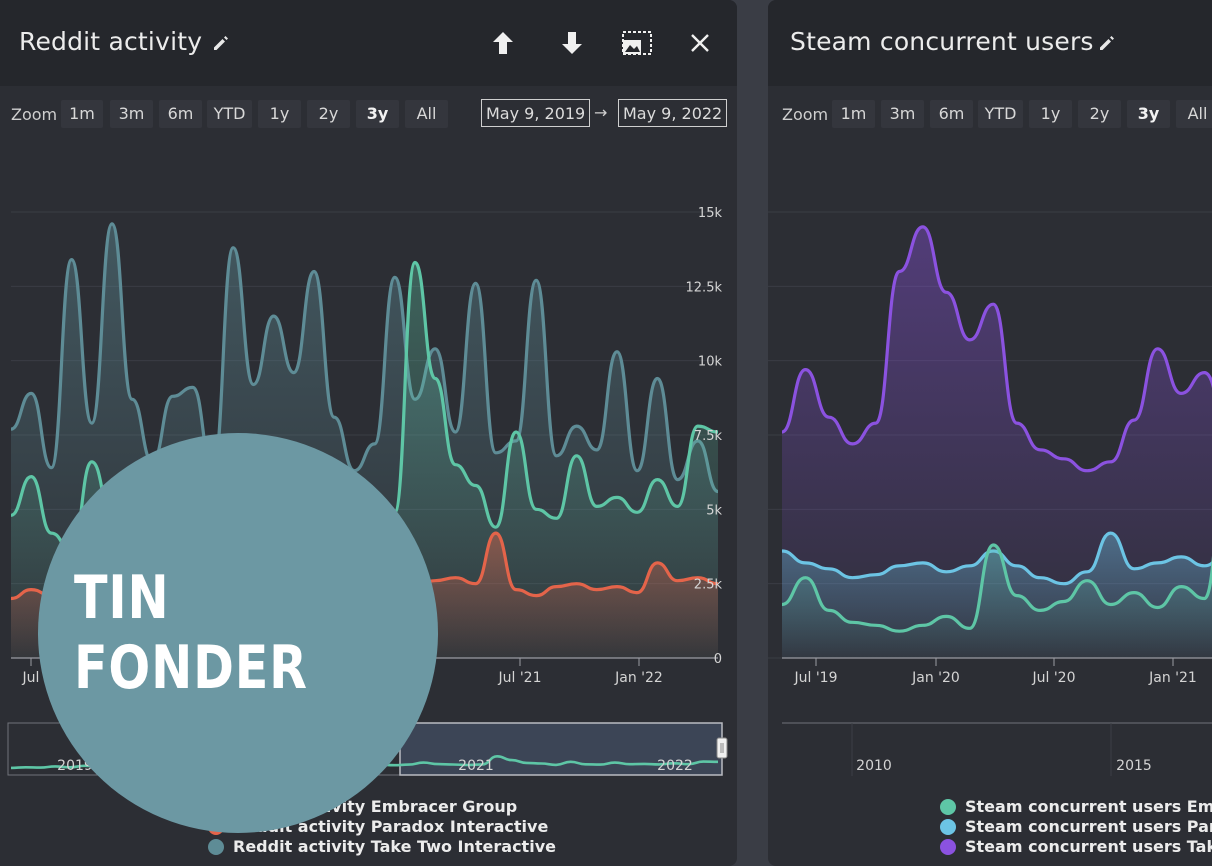 The width and height of the screenshot is (1212, 866). What do you see at coordinates (601, 112) in the screenshot?
I see `date-range-arrow: →` at bounding box center [601, 112].